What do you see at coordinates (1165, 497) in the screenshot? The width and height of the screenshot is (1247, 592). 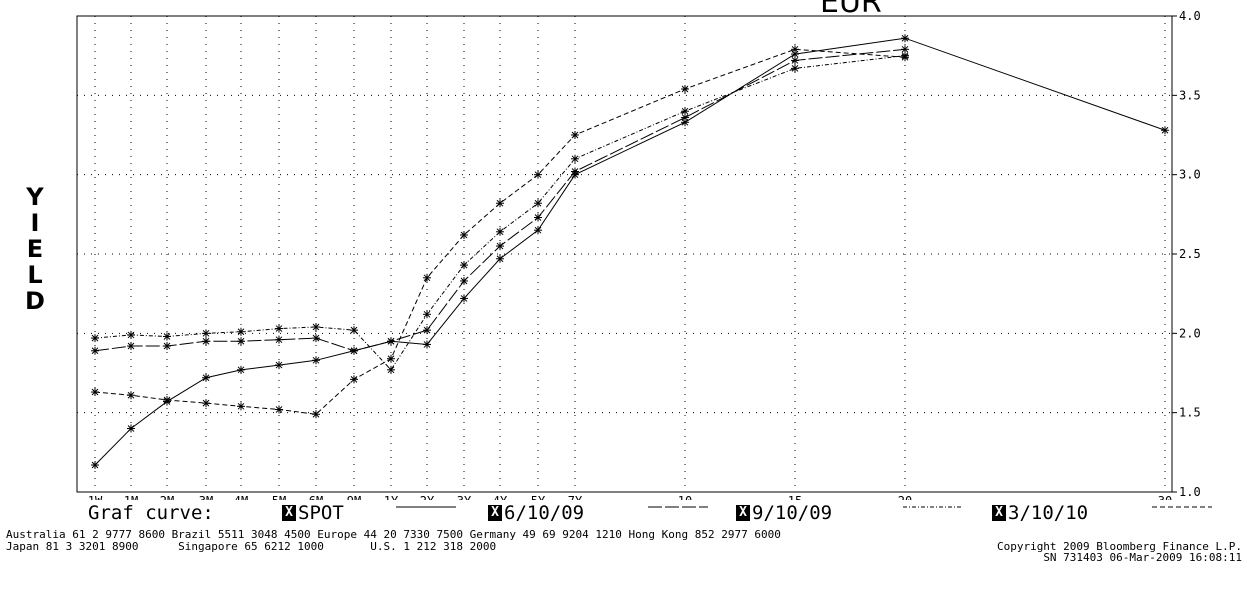 I see `x-tick-label: 30` at bounding box center [1165, 497].